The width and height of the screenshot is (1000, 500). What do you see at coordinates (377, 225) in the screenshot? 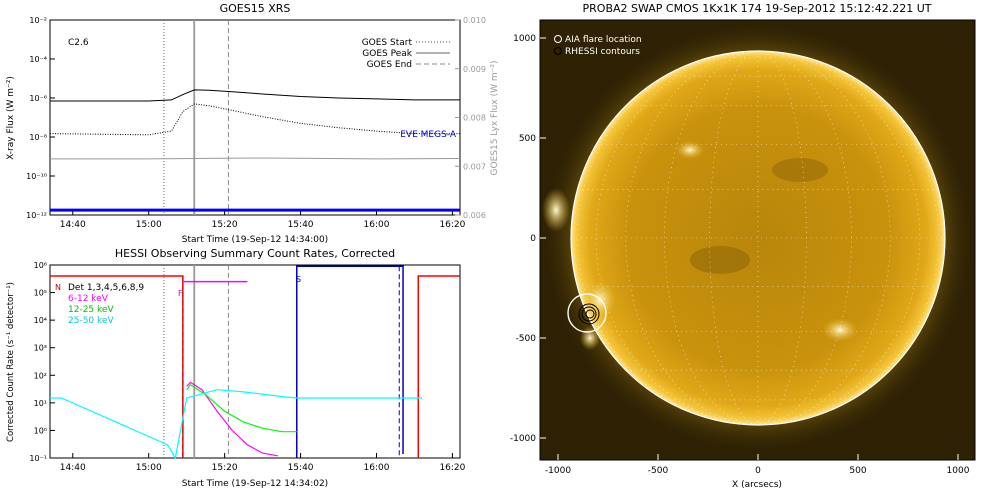
I see `goes-xtick-label: 16:00` at bounding box center [377, 225].